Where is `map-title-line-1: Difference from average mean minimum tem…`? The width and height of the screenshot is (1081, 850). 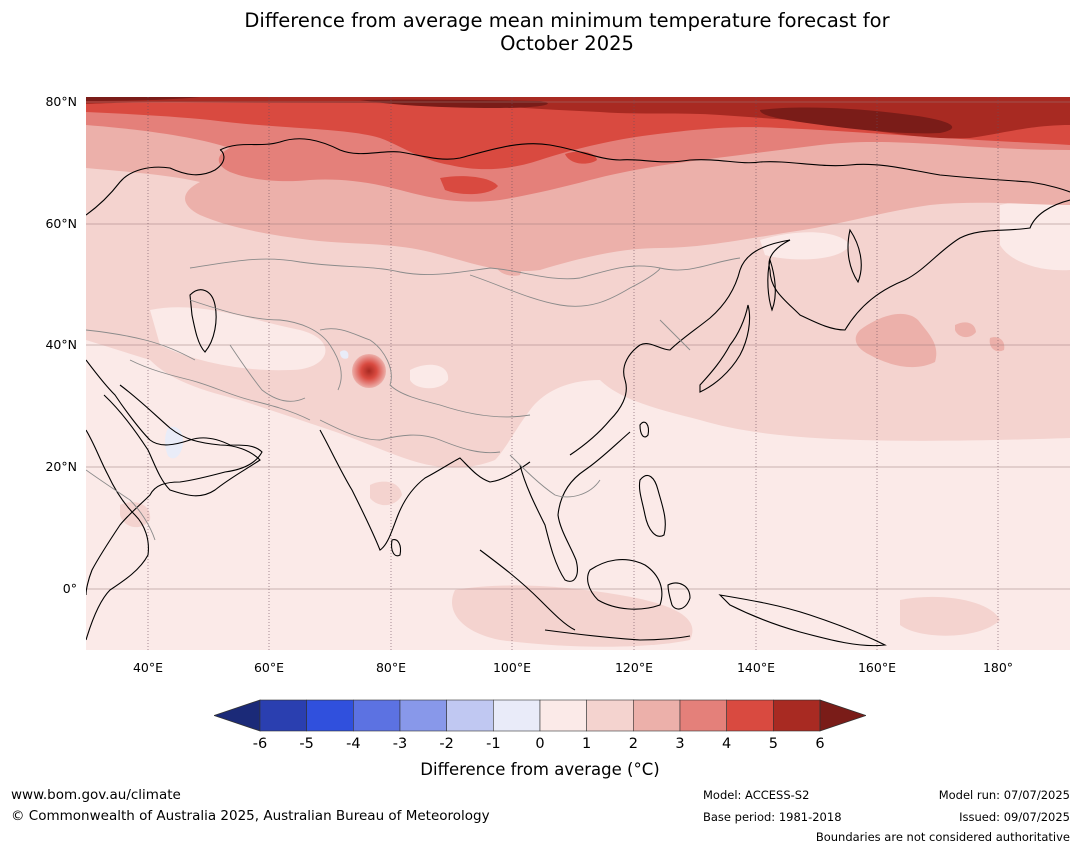
map-title-line-1: Difference from average mean minimum tem… is located at coordinates (567, 20).